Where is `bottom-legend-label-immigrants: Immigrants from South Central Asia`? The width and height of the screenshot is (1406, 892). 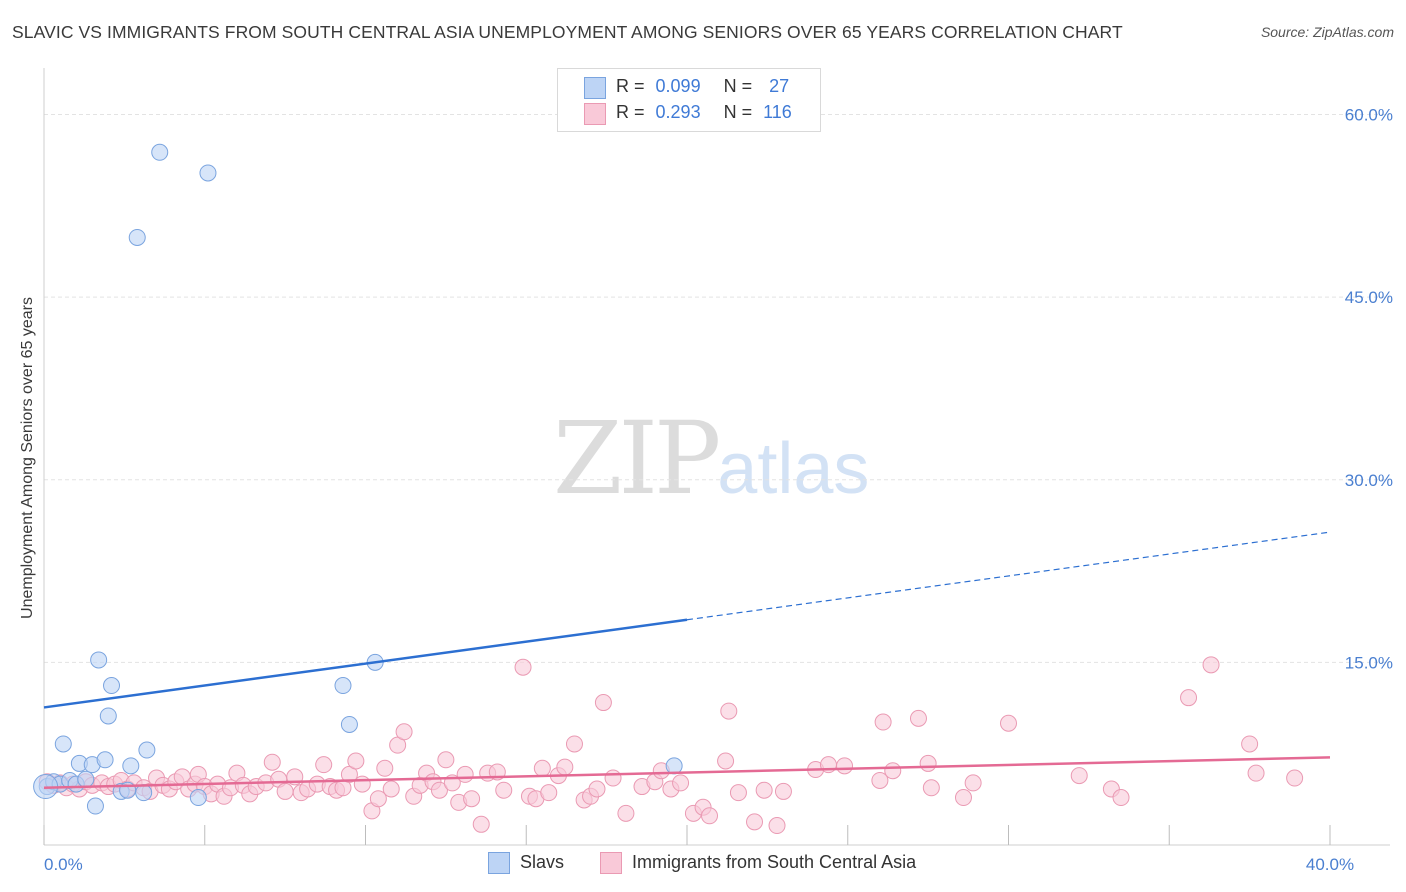 bottom-legend-label-immigrants: Immigrants from South Central Asia is located at coordinates (774, 862).